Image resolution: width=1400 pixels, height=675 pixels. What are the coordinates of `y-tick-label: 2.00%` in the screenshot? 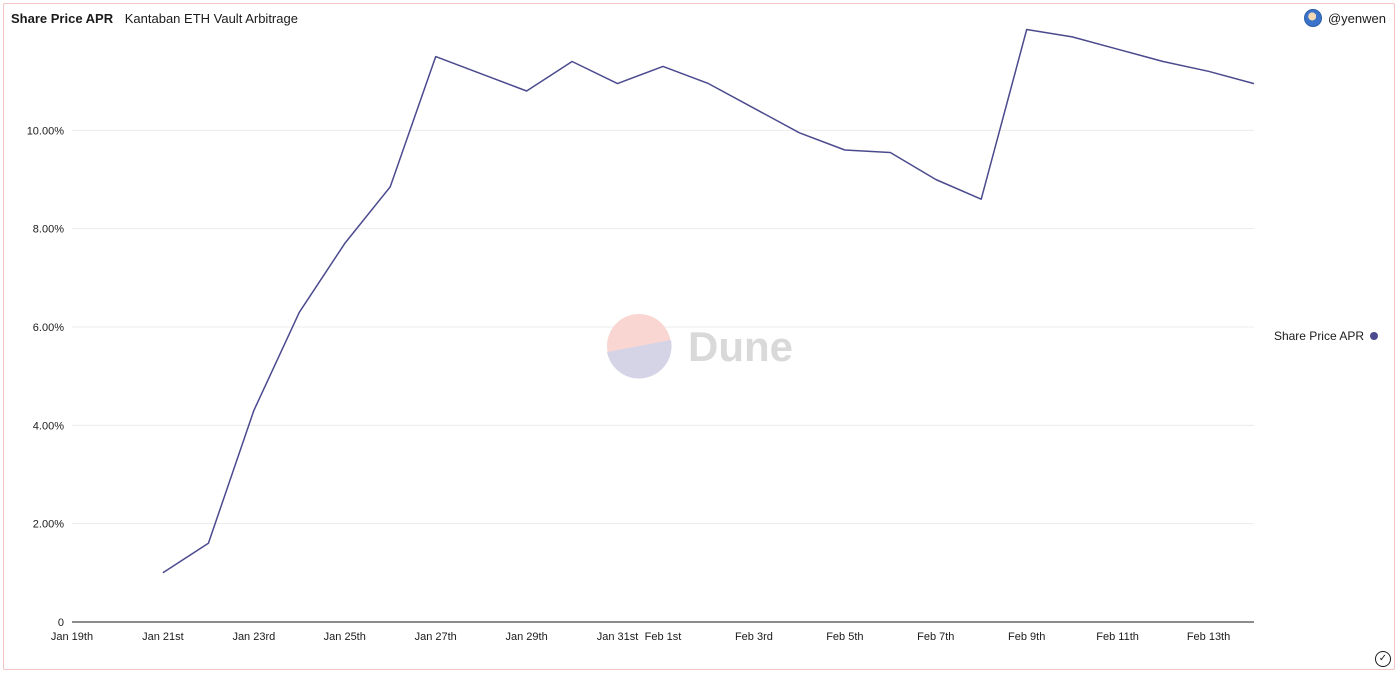 It's located at (48, 525).